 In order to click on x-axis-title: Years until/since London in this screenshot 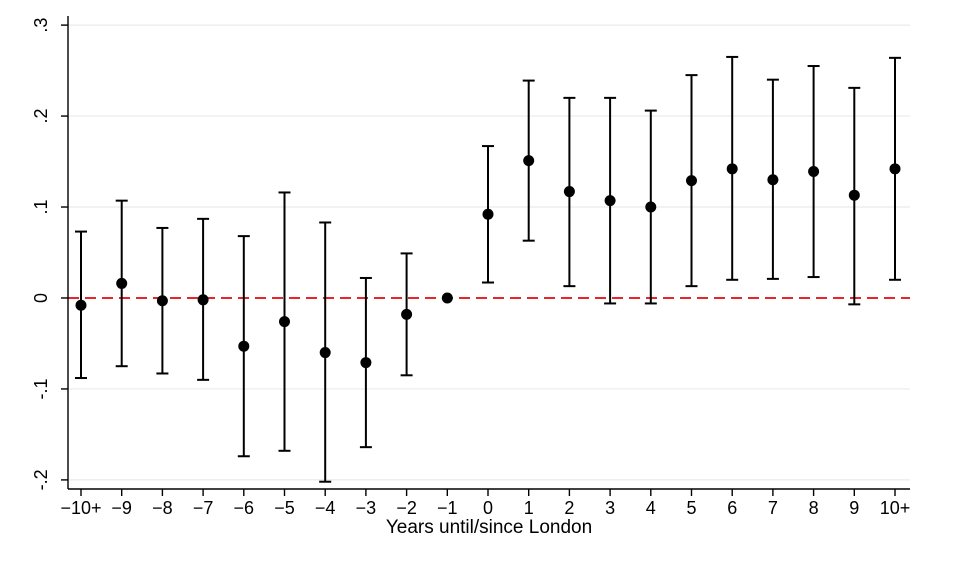, I will do `click(489, 527)`.